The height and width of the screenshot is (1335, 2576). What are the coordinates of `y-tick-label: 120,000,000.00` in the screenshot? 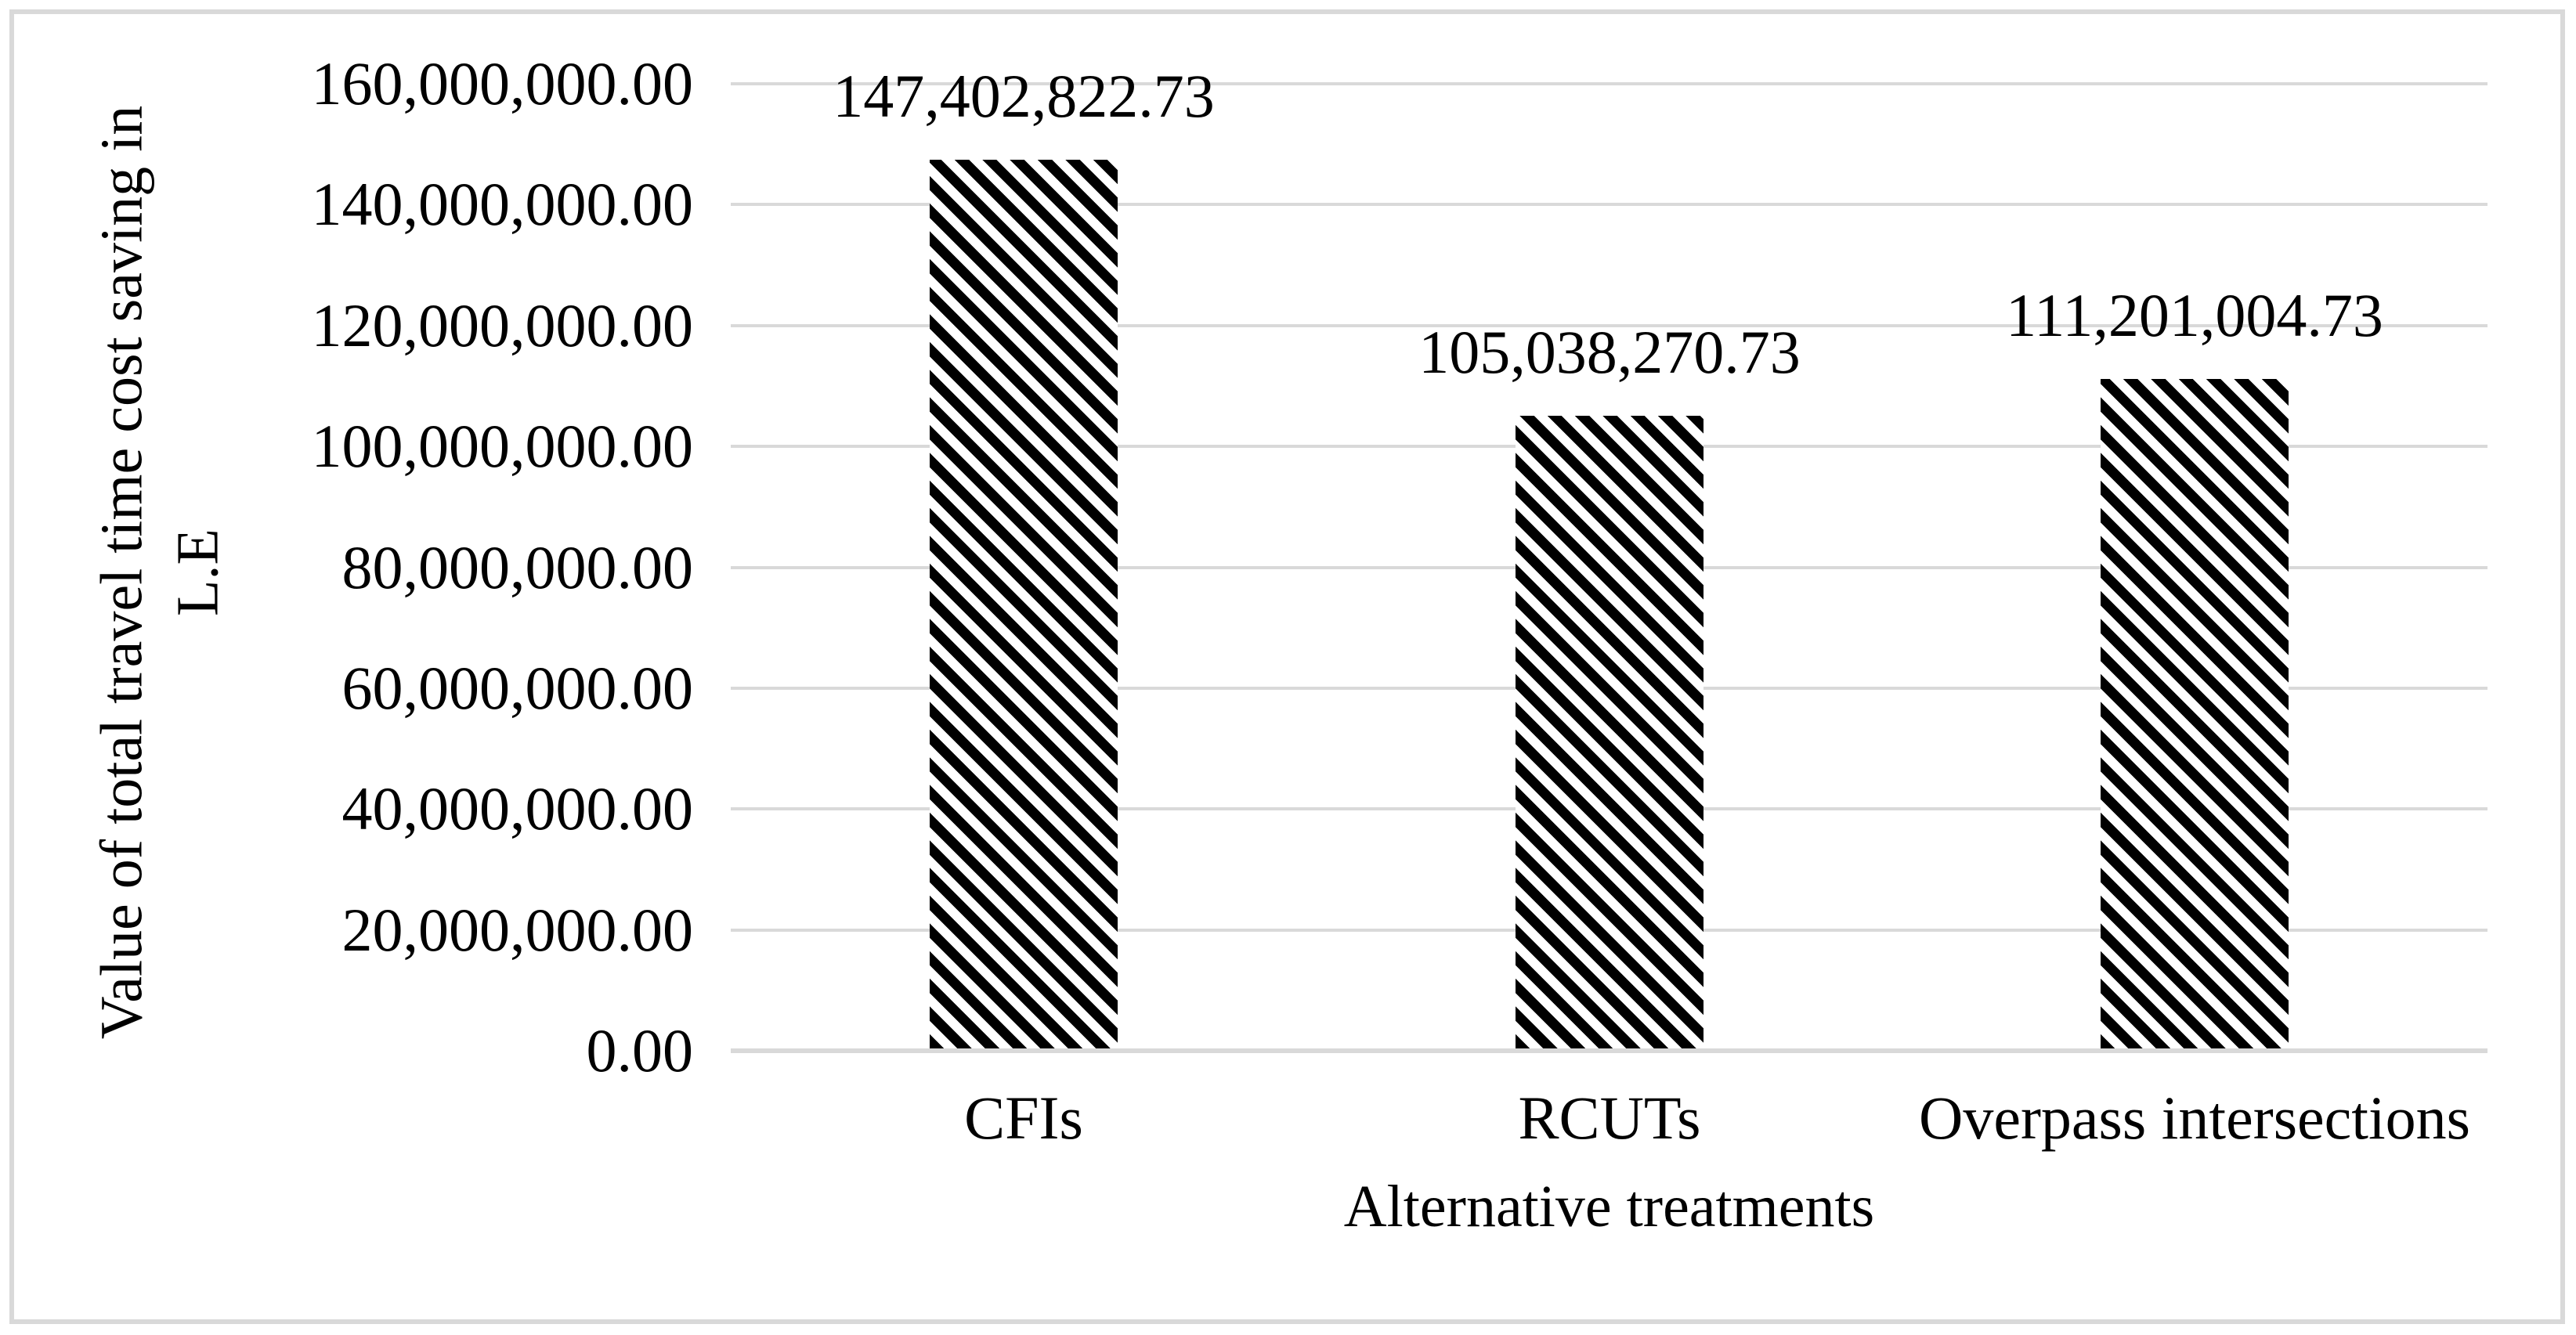 It's located at (502, 324).